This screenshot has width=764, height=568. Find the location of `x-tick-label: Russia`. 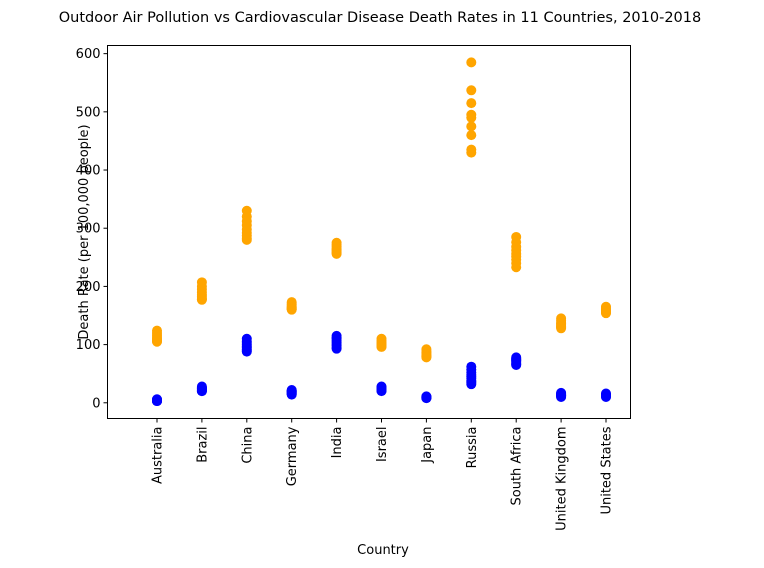

x-tick-label: Russia is located at coordinates (472, 448).